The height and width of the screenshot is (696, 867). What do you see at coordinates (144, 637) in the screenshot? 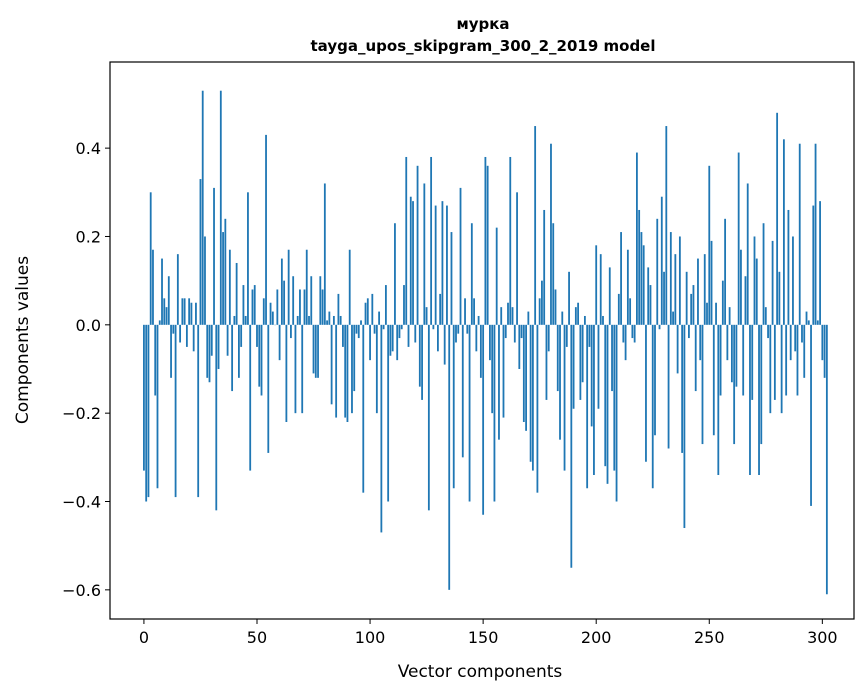
I see `x-tick-label: 0` at bounding box center [144, 637].